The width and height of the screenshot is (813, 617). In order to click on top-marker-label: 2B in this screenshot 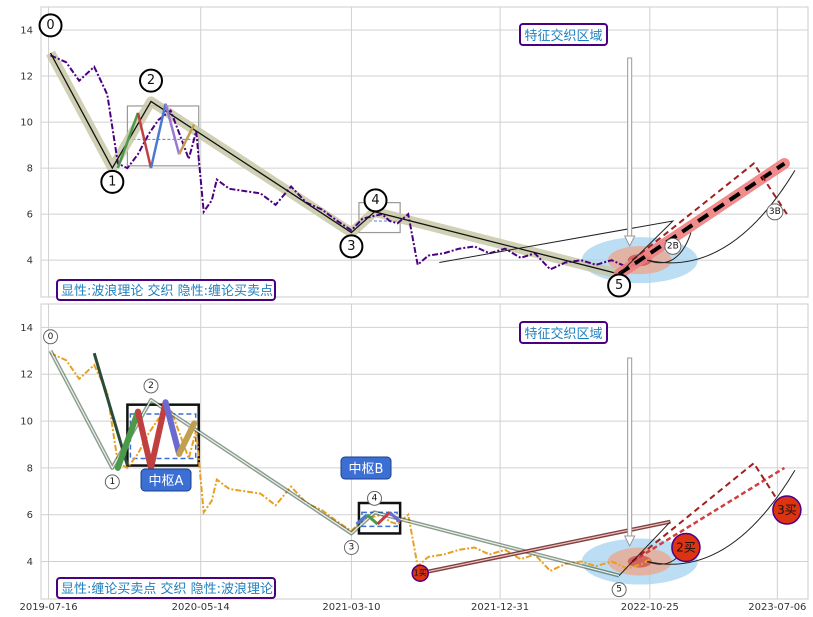, I will do `click(673, 246)`.